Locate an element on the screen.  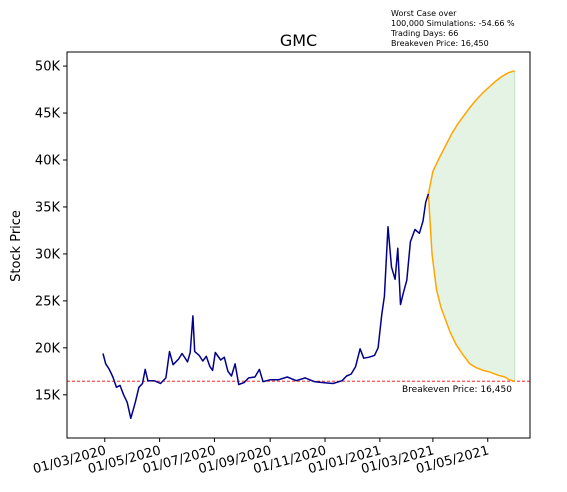
y-axis-ticks: 15K 20K 25K 30K 35K 40K 45K 50K is located at coordinates (51, 231).